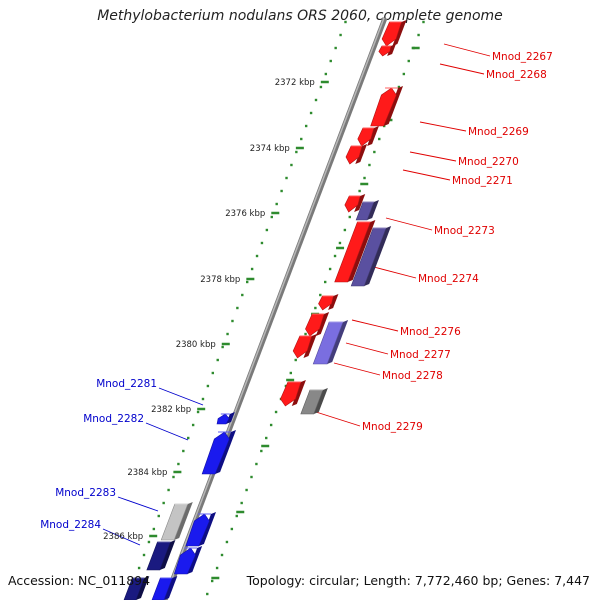 This screenshot has height=600, width=600. I want to click on reverse-gene-label: Mnod_2283, so click(85, 493).